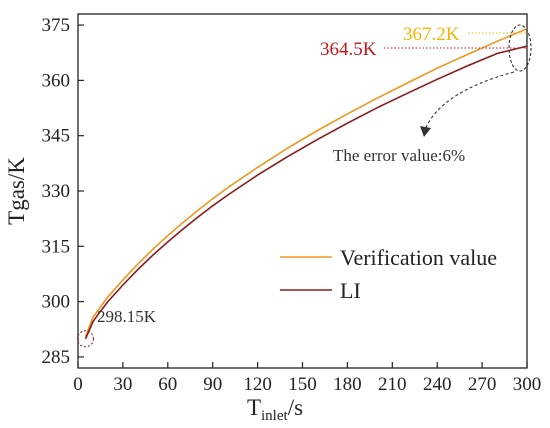 The height and width of the screenshot is (428, 550). I want to click on error-arrow, so click(469, 101).